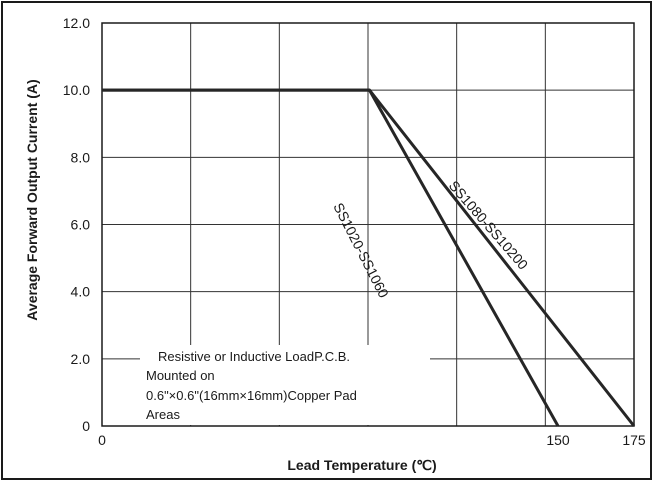 The width and height of the screenshot is (657, 485). What do you see at coordinates (558, 440) in the screenshot?
I see `x-tick-label: 150` at bounding box center [558, 440].